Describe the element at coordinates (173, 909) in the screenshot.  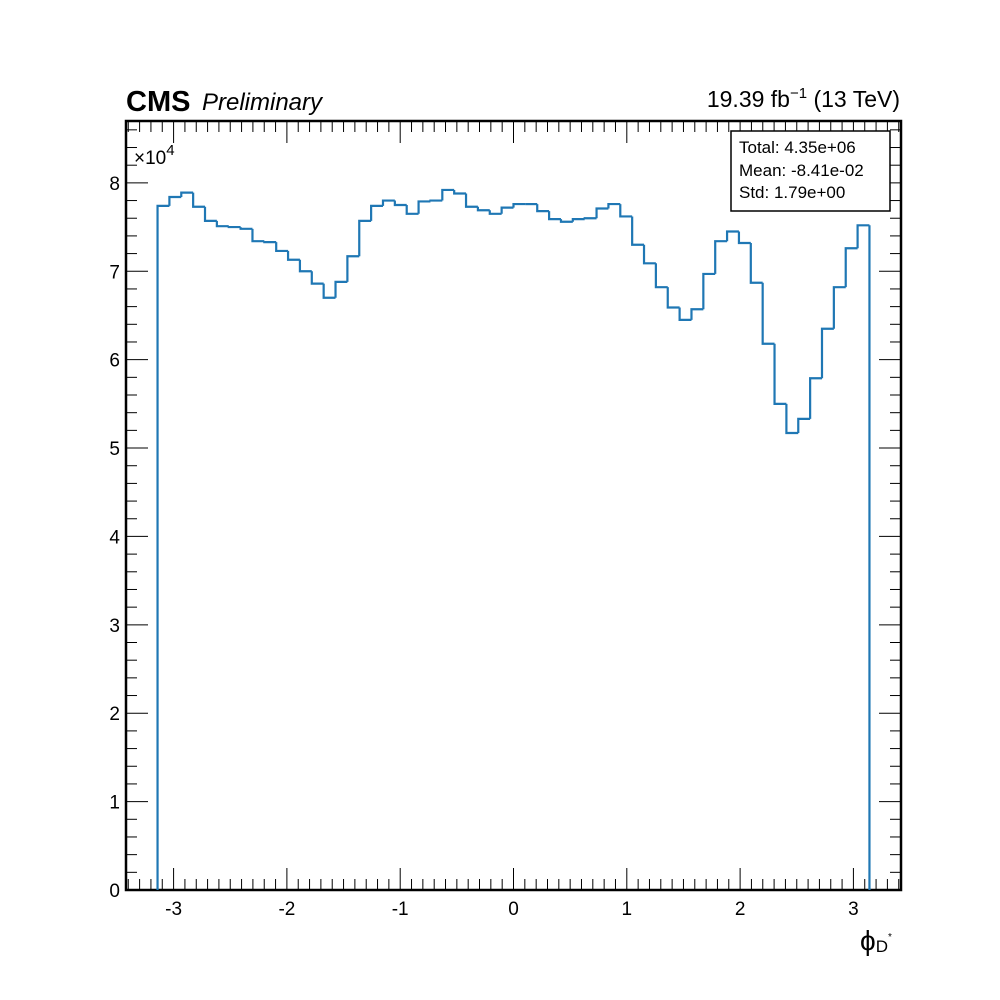
I see `x-tick-label: -3` at that location.